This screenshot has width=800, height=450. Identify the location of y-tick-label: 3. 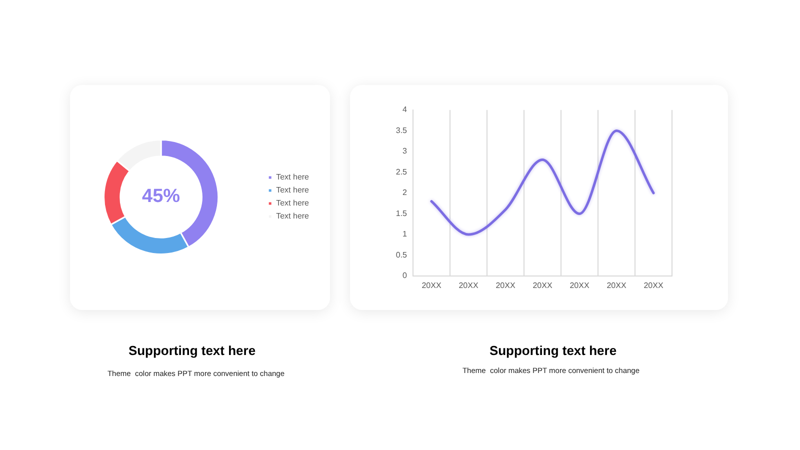
(405, 151).